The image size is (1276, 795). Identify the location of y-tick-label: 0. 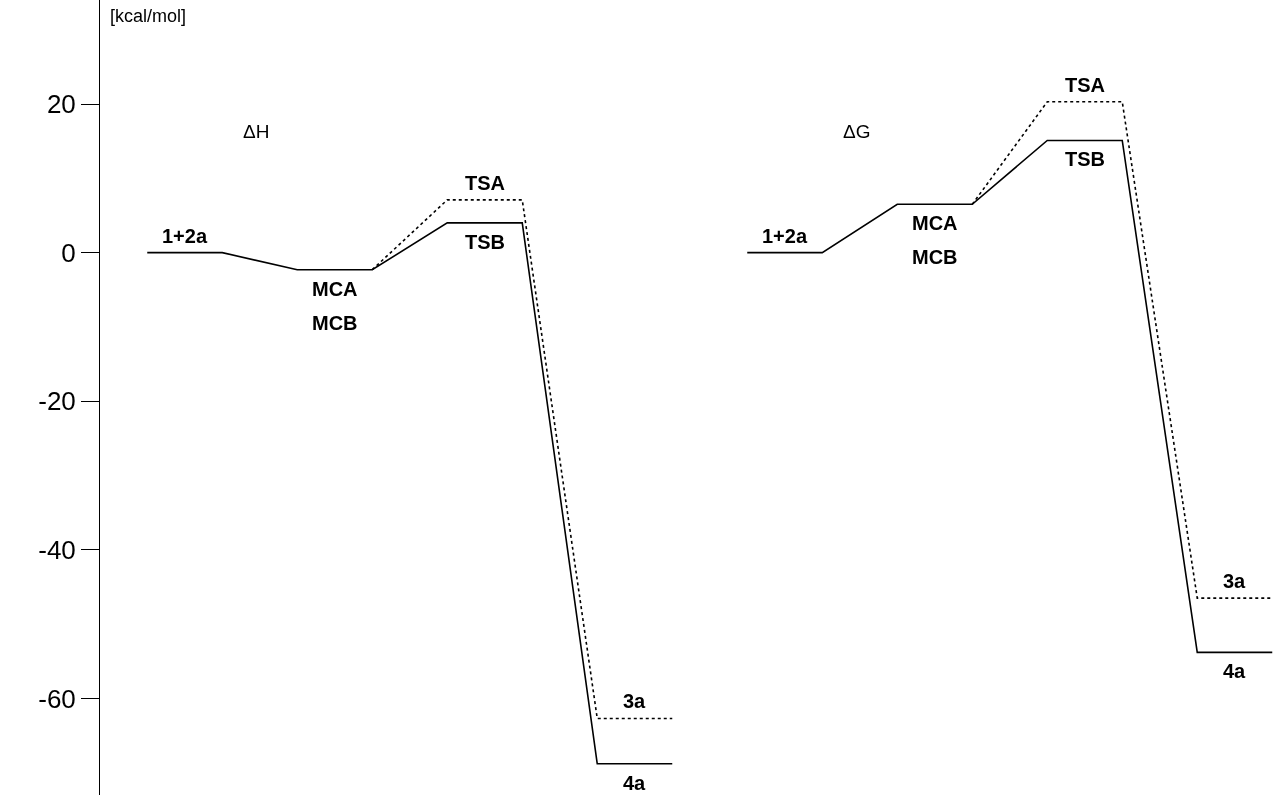
(68, 252).